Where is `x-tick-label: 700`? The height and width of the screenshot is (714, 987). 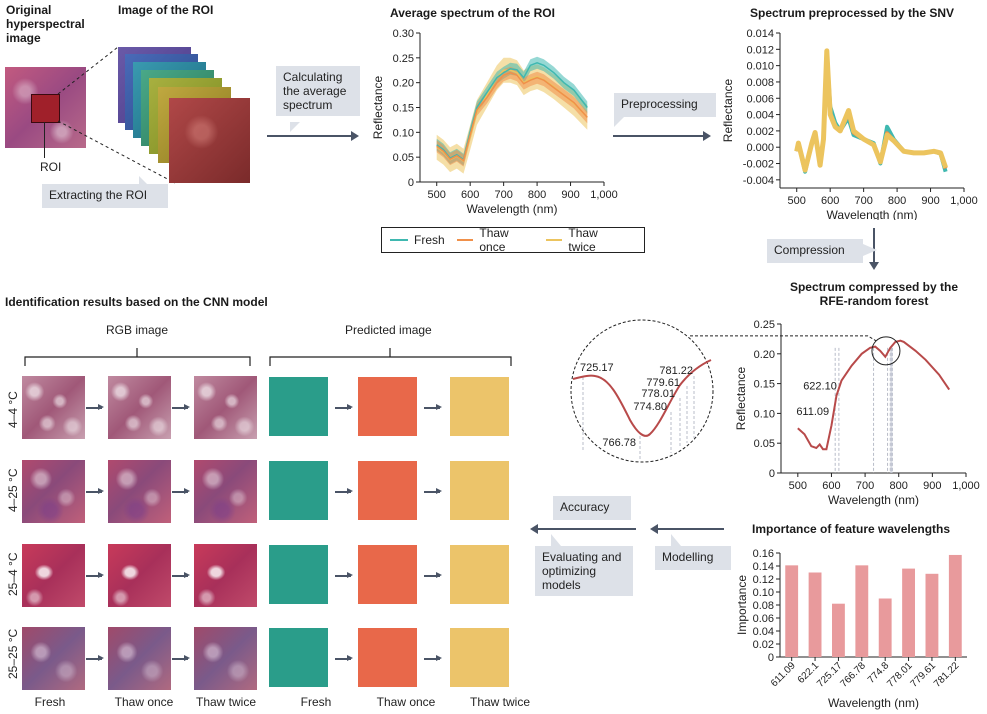
x-tick-label: 700 is located at coordinates (503, 195).